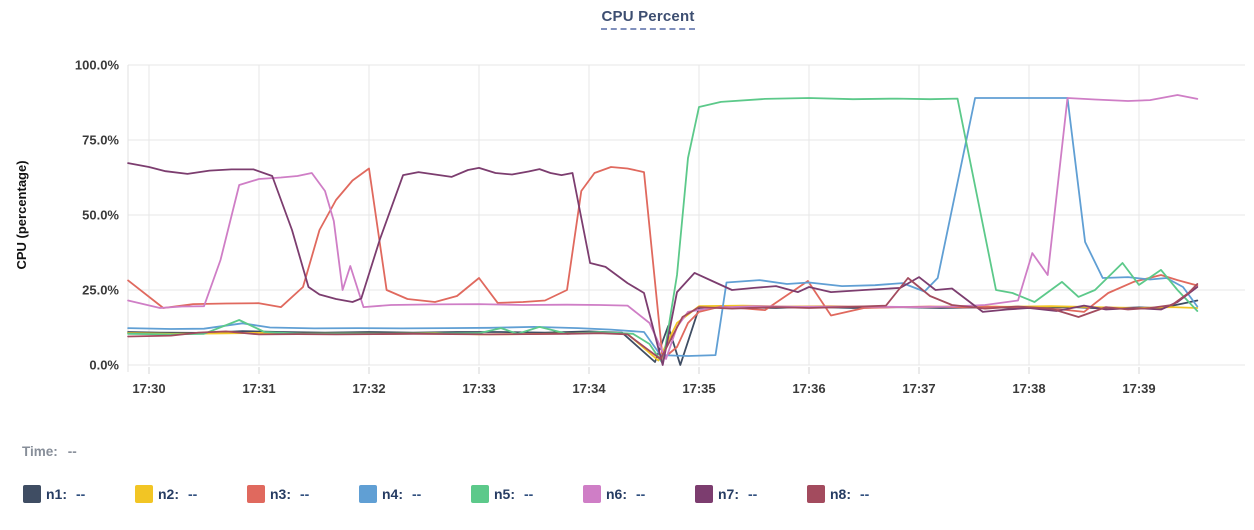 The height and width of the screenshot is (530, 1254). Describe the element at coordinates (808, 388) in the screenshot. I see `x-tick-label: 17:36` at that location.